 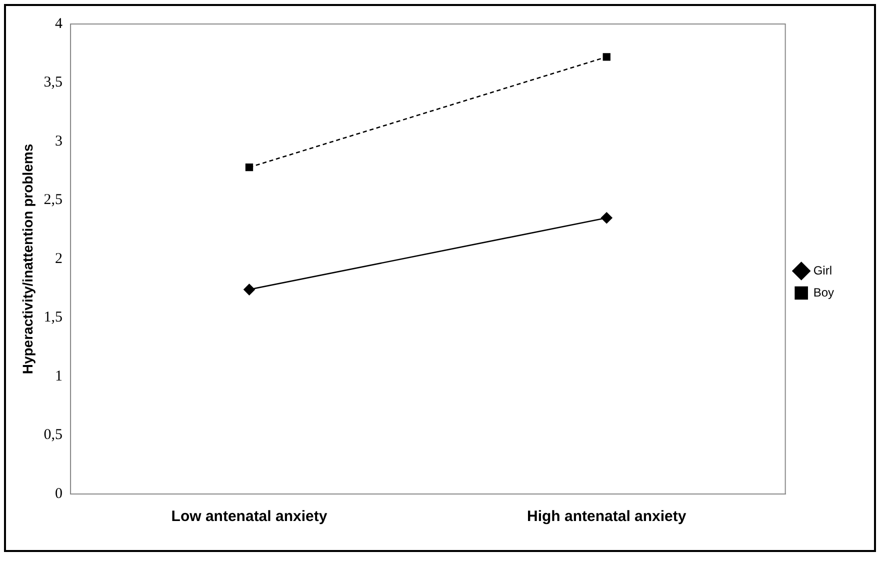 I want to click on y-tick-label: 2, so click(x=59, y=258).